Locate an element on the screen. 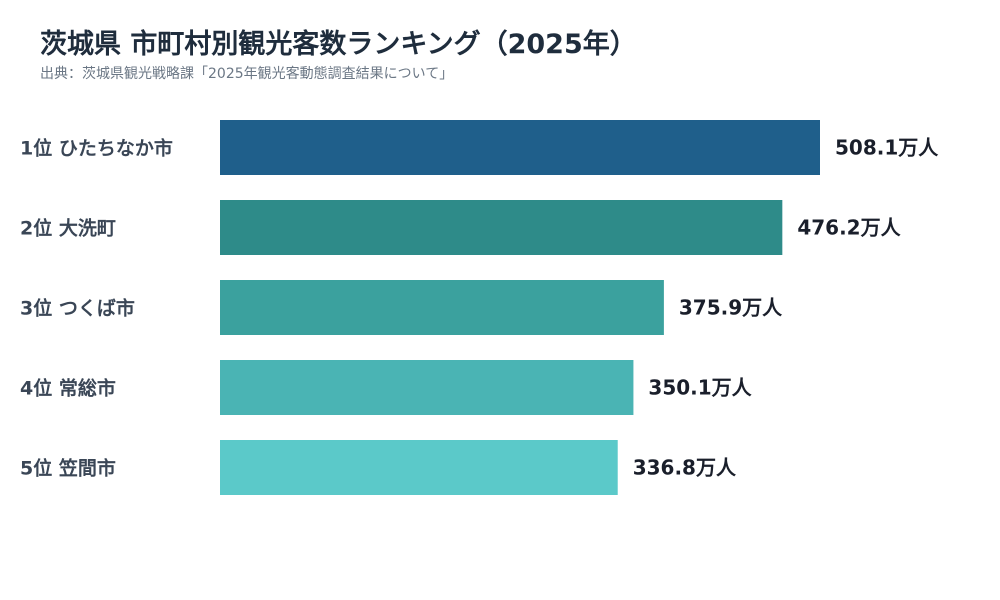  category-label: 4位 常総市 is located at coordinates (68, 388).